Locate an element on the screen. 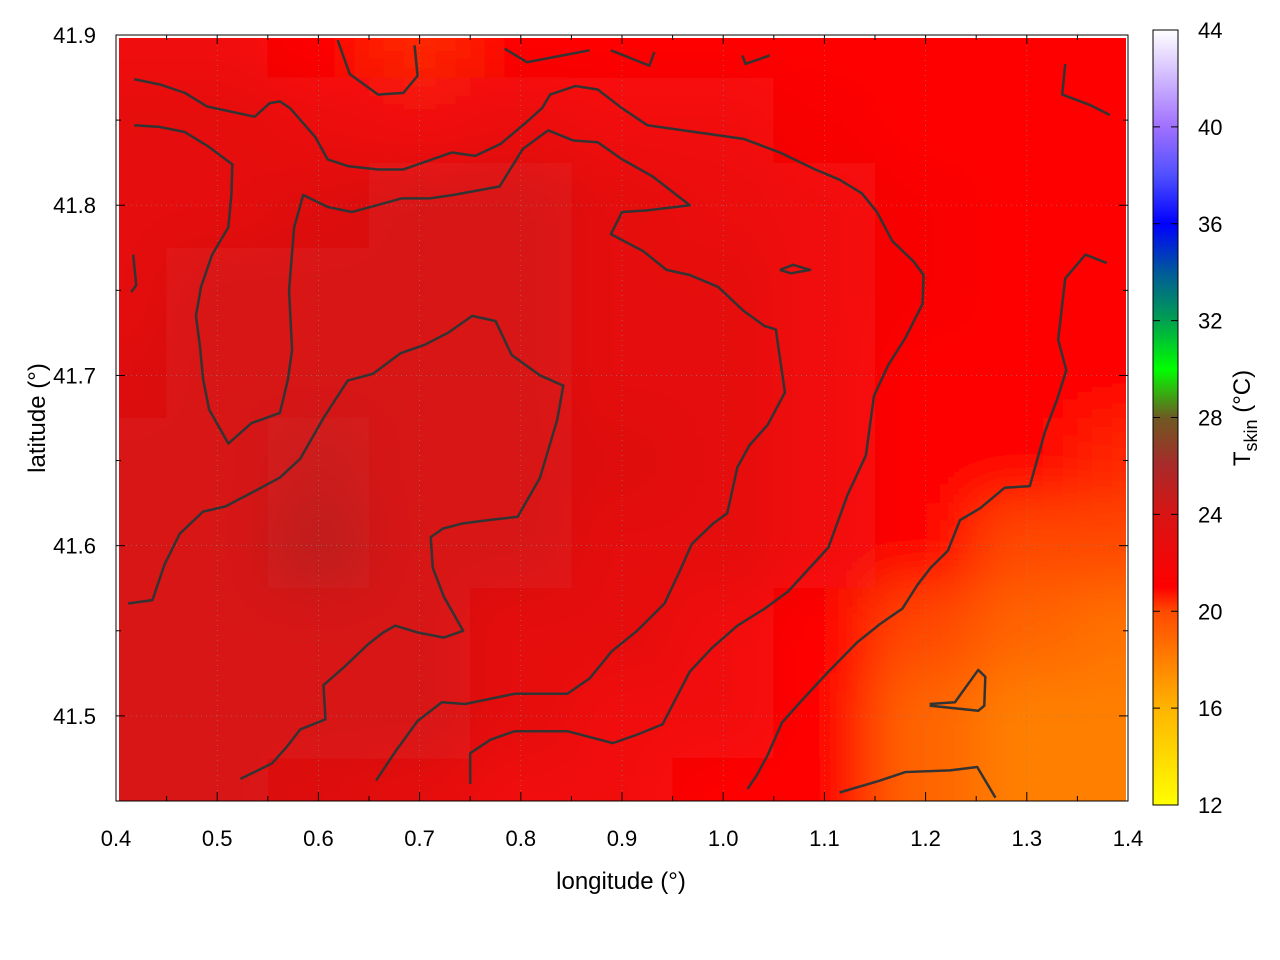 The width and height of the screenshot is (1280, 960). colorbar-tick-label: 40 is located at coordinates (1210, 127).